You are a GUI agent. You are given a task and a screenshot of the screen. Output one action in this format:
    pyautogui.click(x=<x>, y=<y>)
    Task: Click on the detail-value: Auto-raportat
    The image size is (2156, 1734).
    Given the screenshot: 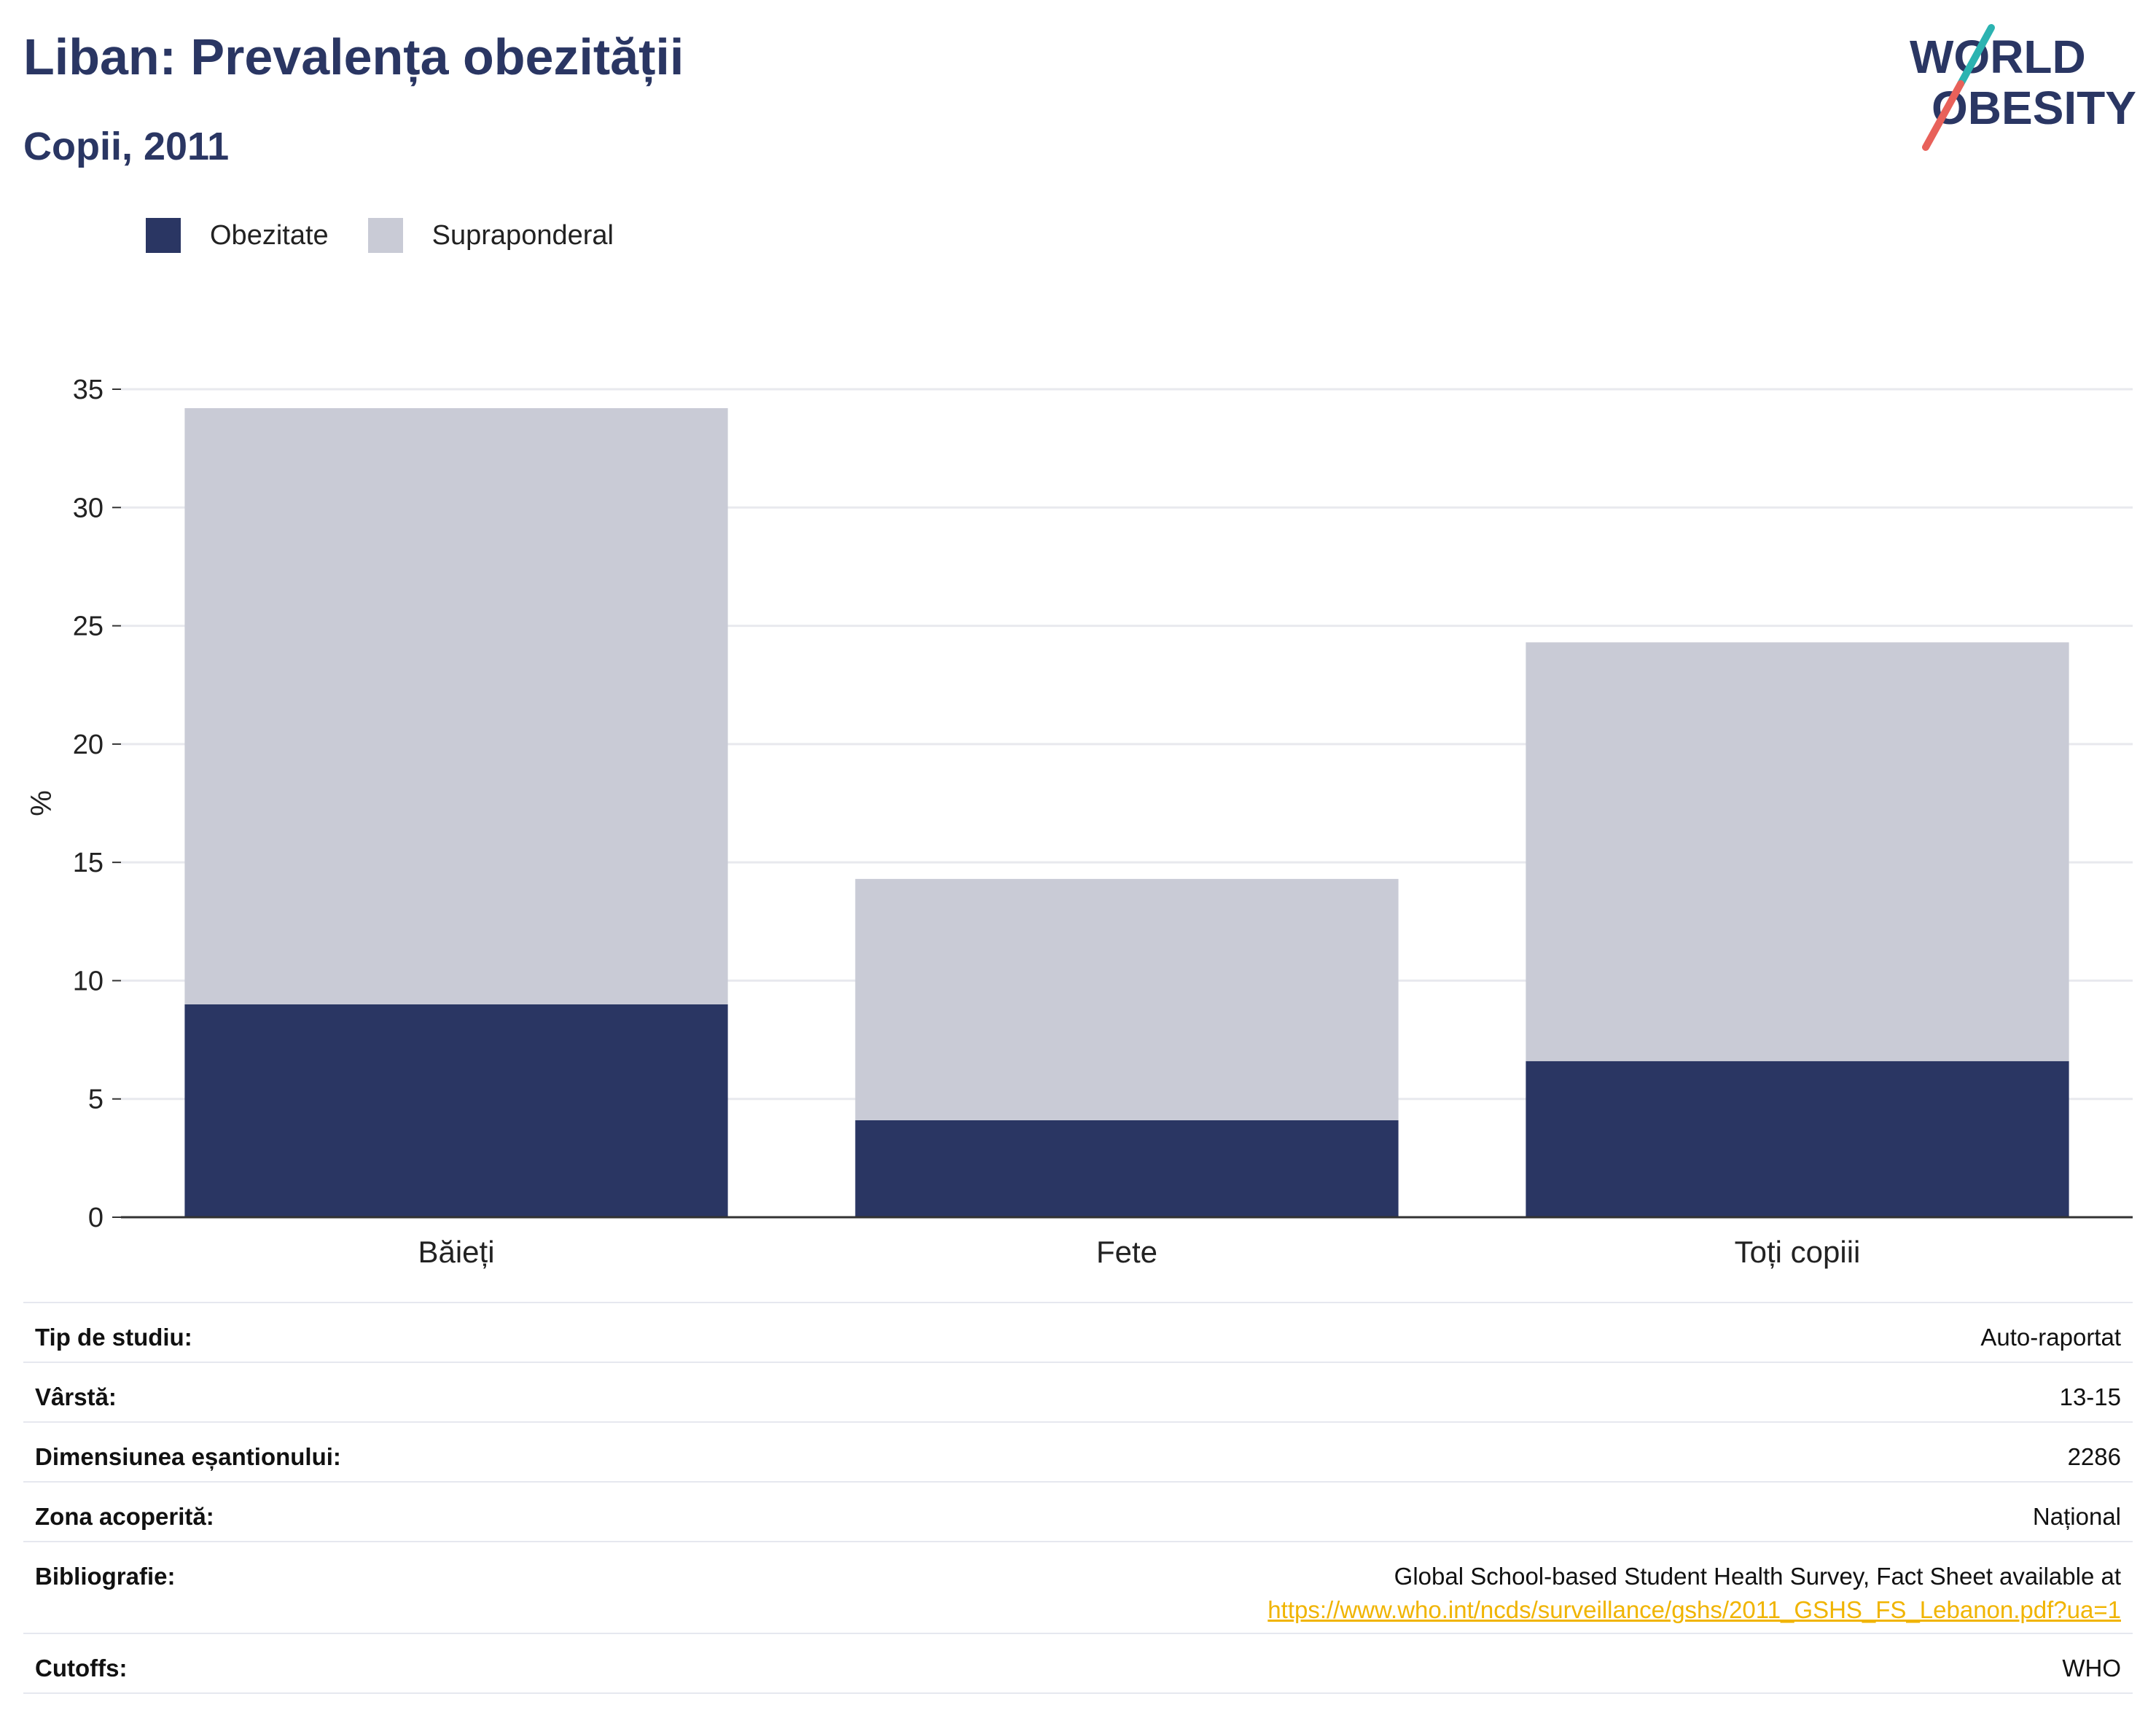 What is the action you would take?
    pyautogui.click(x=2050, y=1337)
    